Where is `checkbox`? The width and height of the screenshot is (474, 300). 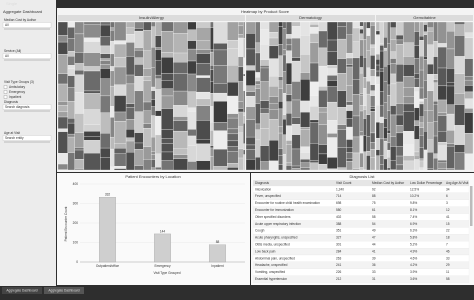
checkbox is located at coordinates (5, 87).